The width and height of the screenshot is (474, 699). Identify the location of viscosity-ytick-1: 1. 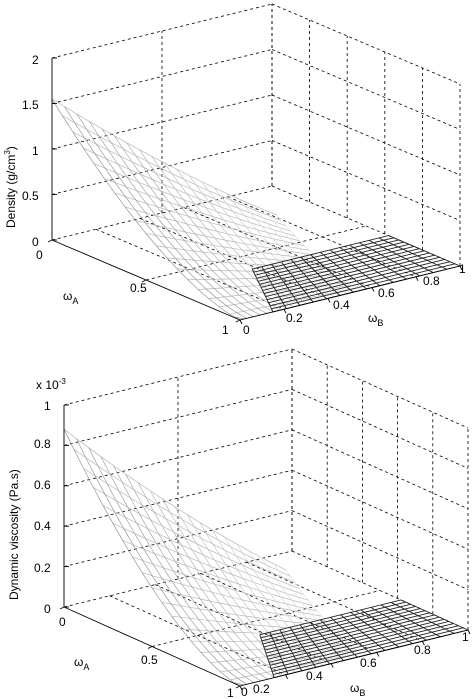
(465, 637).